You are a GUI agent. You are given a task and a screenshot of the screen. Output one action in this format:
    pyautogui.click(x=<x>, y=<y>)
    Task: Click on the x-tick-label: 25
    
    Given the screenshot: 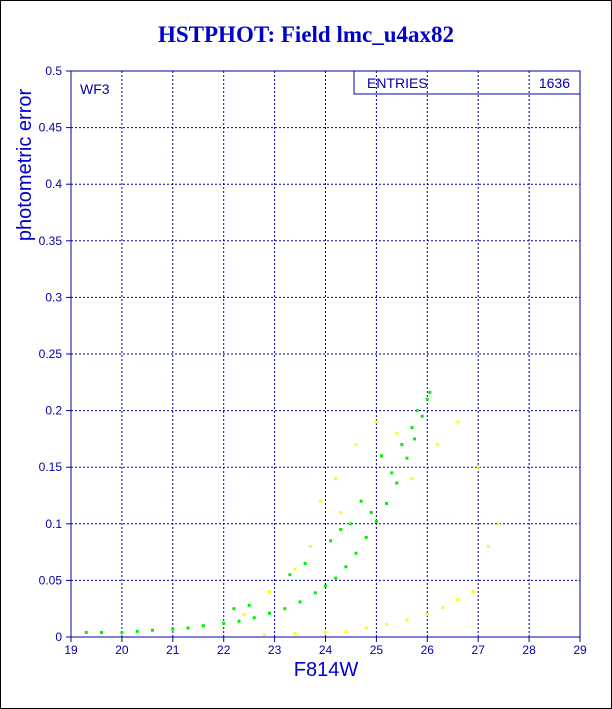 What is the action you would take?
    pyautogui.click(x=377, y=650)
    